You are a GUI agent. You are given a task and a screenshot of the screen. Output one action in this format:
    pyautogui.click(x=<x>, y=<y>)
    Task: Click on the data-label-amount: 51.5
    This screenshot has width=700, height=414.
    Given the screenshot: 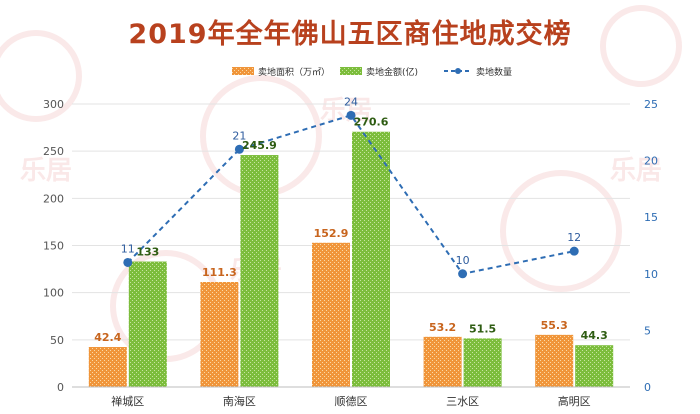 What is the action you would take?
    pyautogui.click(x=482, y=328)
    